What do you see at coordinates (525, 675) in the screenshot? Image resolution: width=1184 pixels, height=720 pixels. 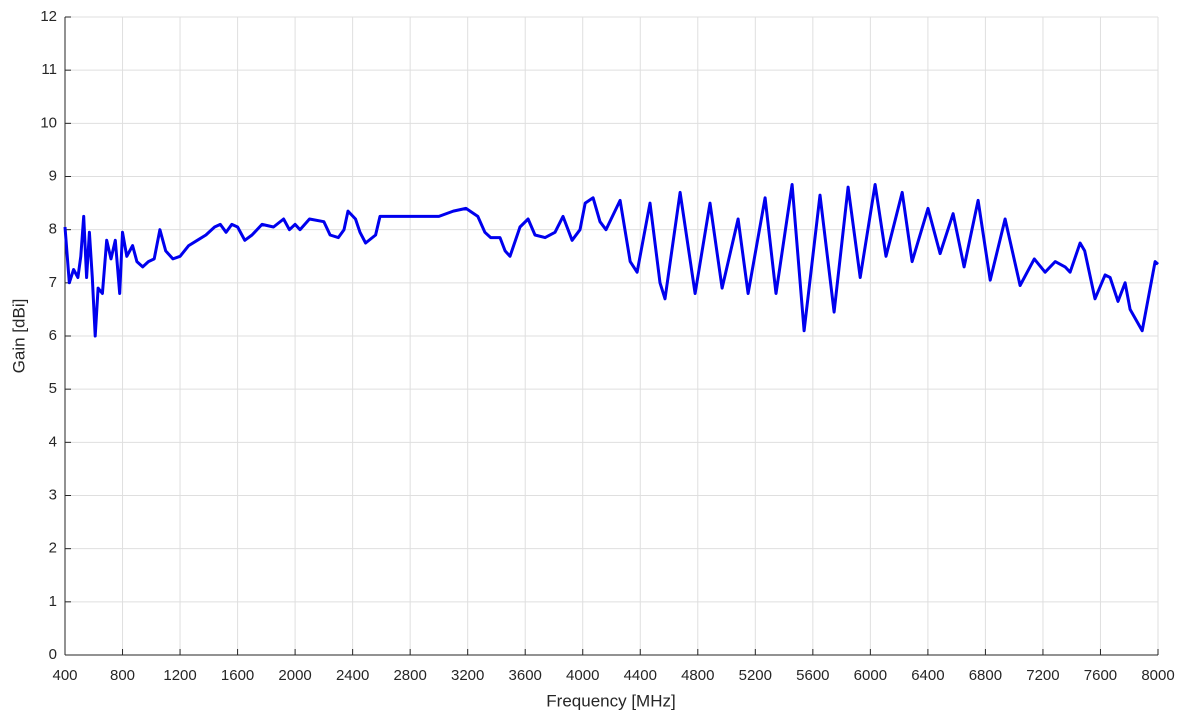 I see `x-tick-label: 3600` at bounding box center [525, 675].